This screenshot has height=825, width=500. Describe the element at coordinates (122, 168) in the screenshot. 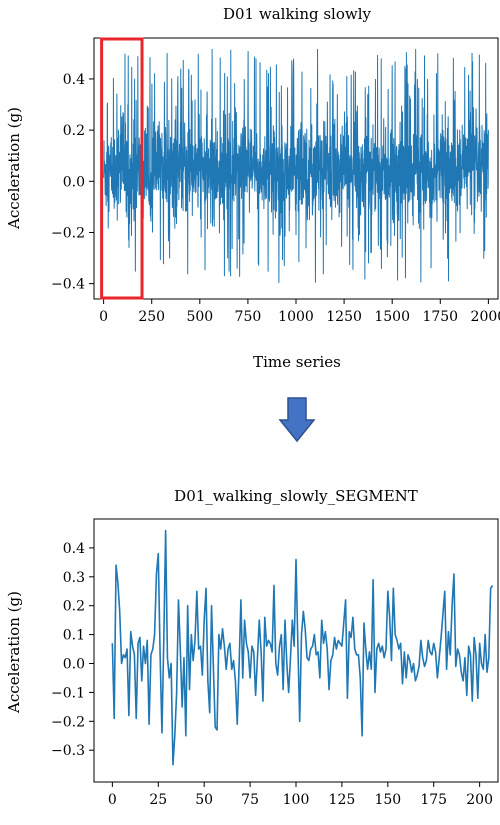

I see `segment-highlight-box` at that location.